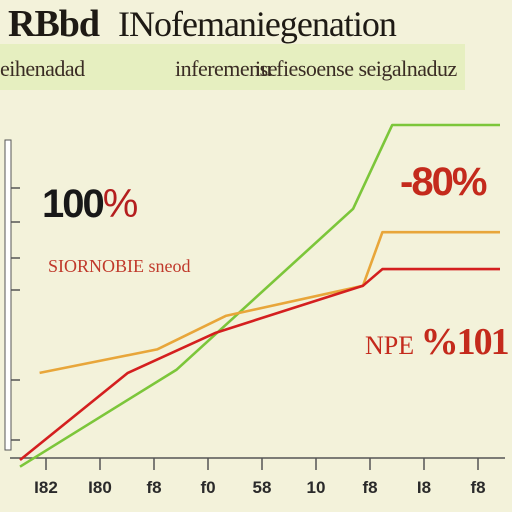  Describe the element at coordinates (465, 342) in the screenshot. I see `right-lower-value: %101` at that location.